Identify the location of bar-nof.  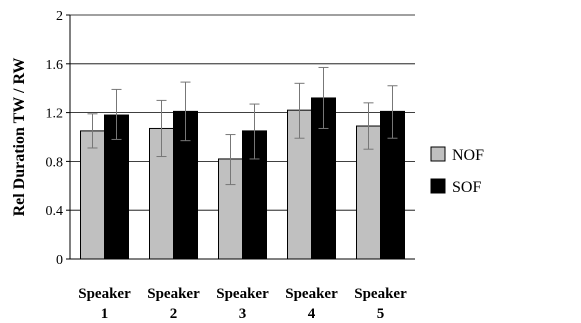
(92, 195).